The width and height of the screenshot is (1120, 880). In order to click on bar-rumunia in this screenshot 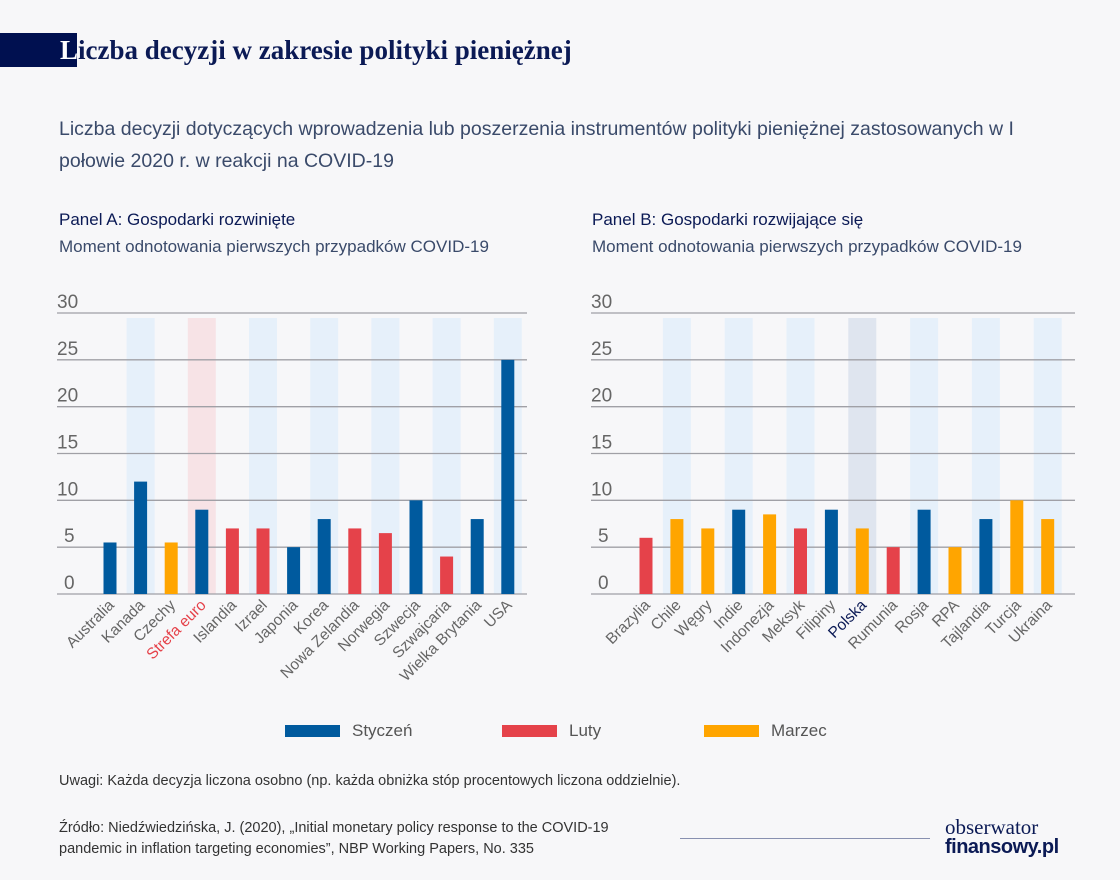, I will do `click(893, 570)`.